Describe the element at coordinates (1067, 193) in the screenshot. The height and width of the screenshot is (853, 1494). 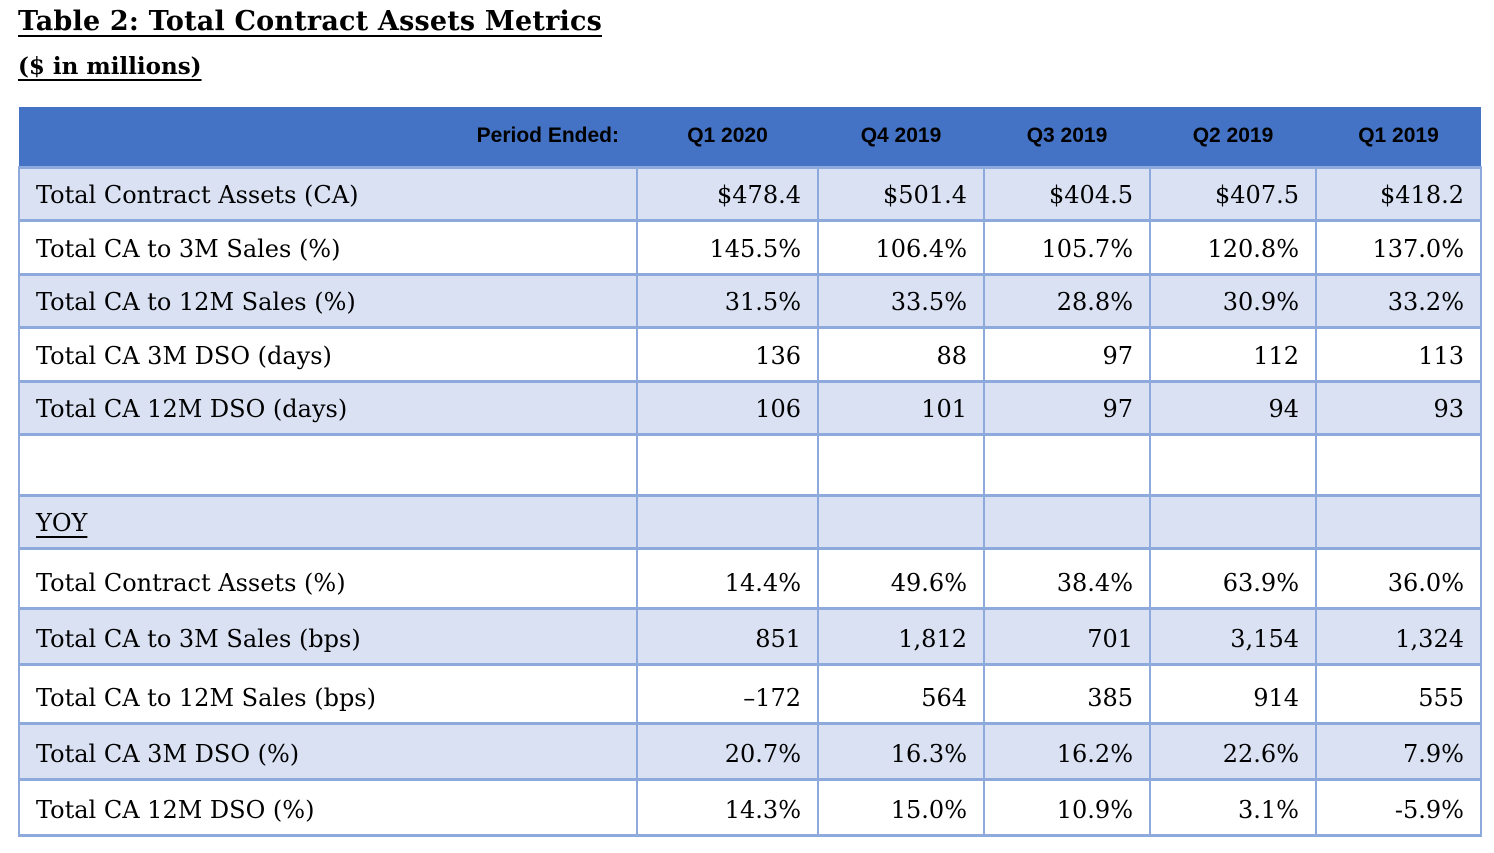
I see `cell-value: $404.5` at that location.